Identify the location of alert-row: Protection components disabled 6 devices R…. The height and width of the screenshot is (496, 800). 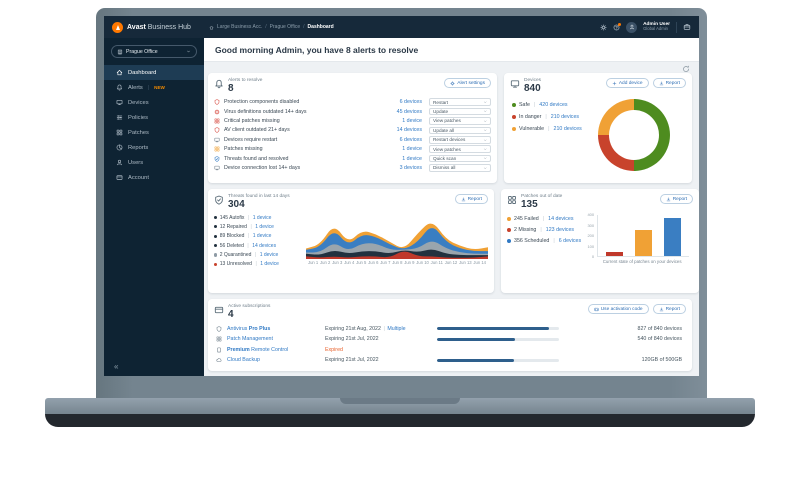
(352, 102).